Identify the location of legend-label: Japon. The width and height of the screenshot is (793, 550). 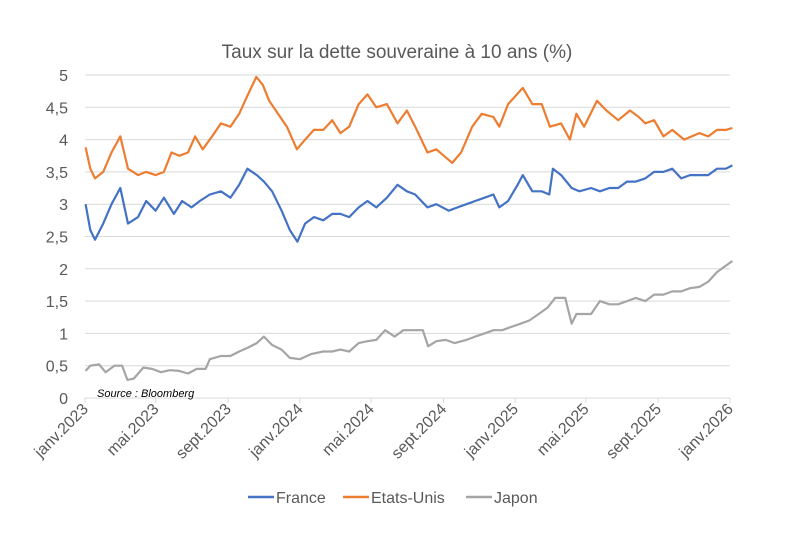
(516, 498).